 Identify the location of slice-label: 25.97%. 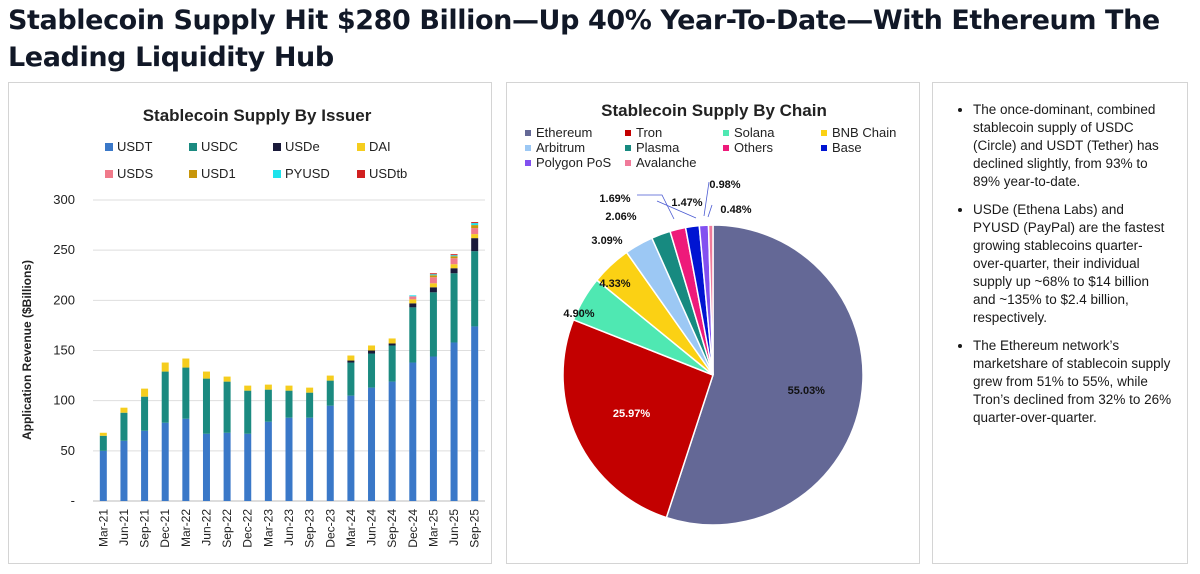
(632, 414).